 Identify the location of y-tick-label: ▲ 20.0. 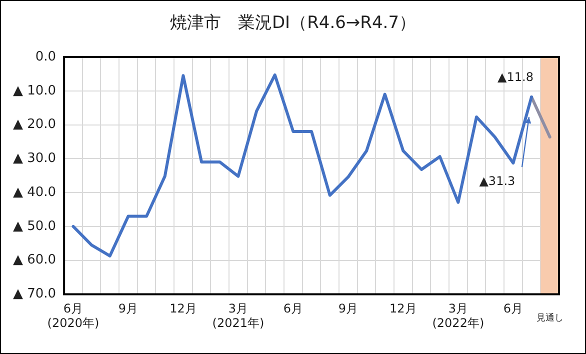
(34, 124).